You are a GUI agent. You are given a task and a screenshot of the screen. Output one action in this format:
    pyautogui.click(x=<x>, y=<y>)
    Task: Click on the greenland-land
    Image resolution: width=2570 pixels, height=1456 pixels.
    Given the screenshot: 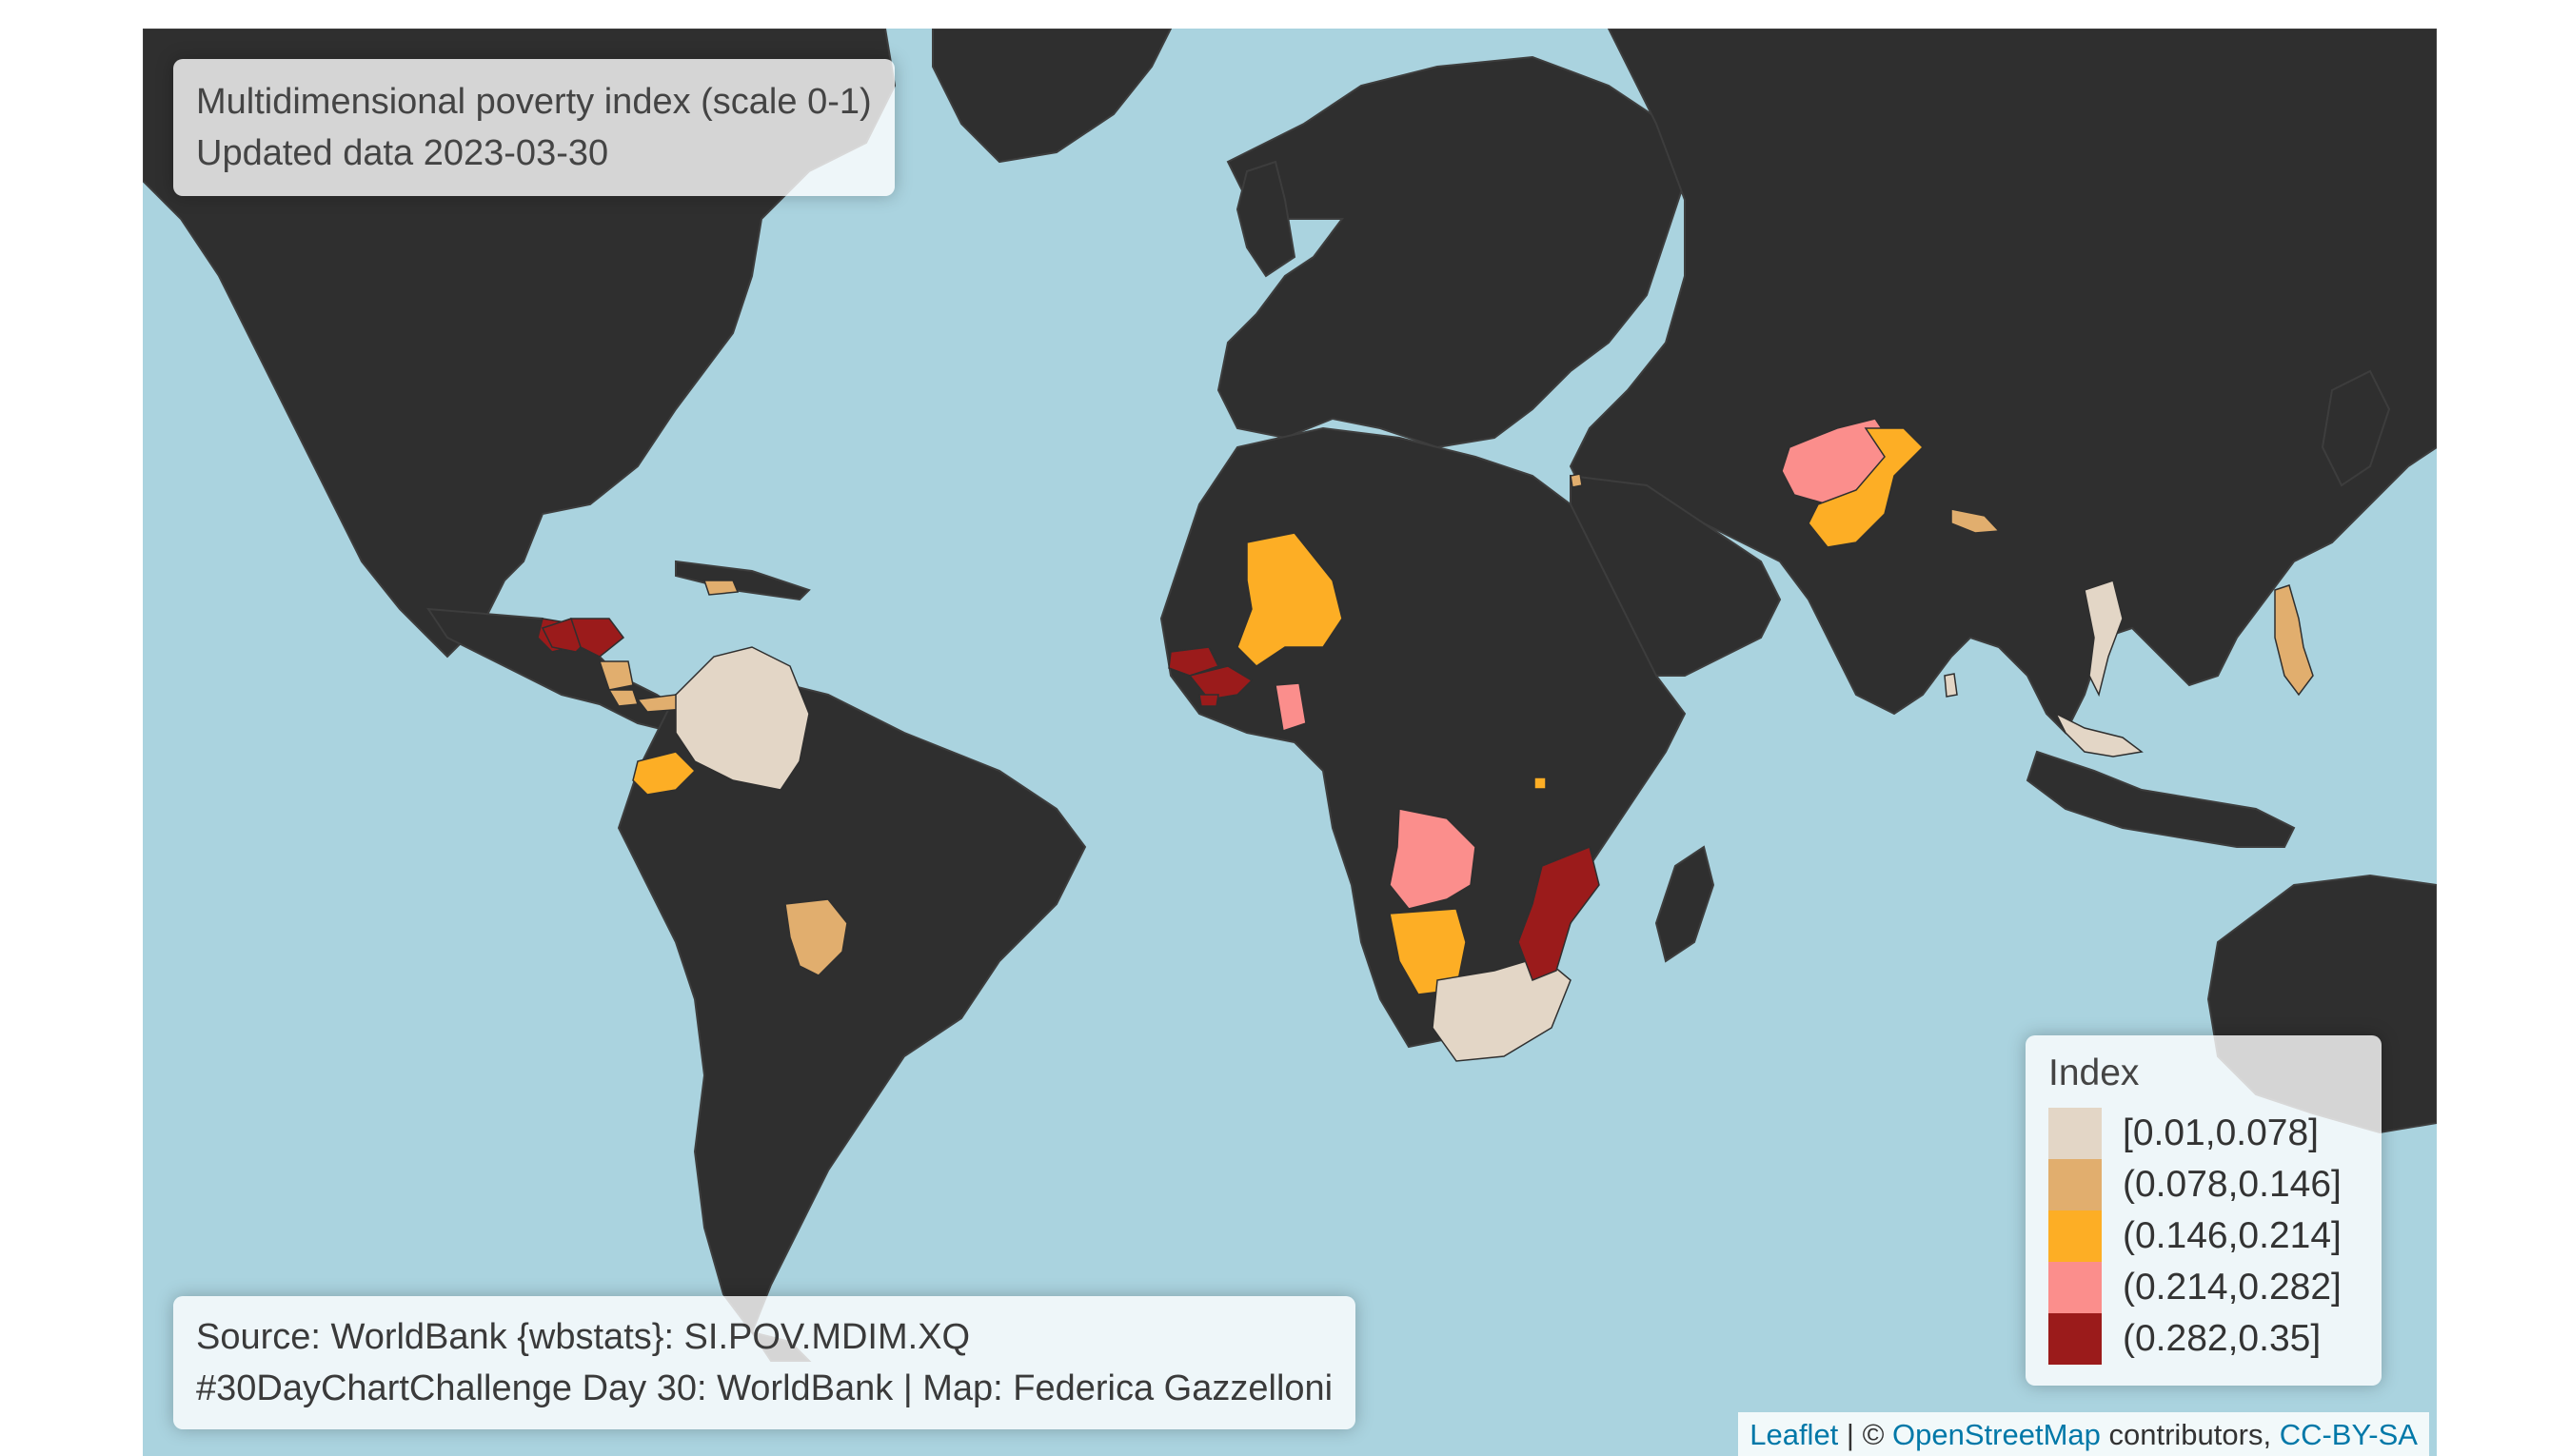 What is the action you would take?
    pyautogui.click(x=1052, y=96)
    